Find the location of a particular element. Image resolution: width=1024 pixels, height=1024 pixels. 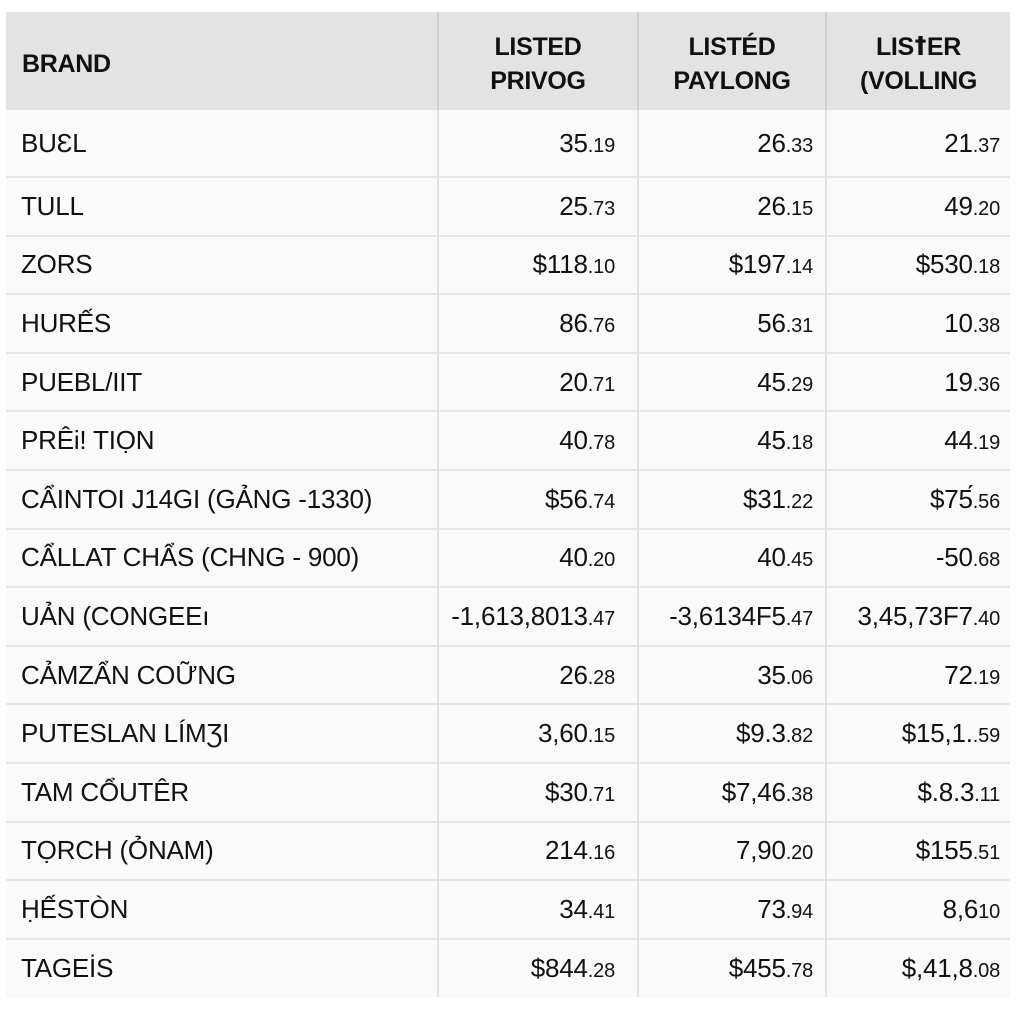

lister-volling-cell: $530.18 is located at coordinates (917, 265).